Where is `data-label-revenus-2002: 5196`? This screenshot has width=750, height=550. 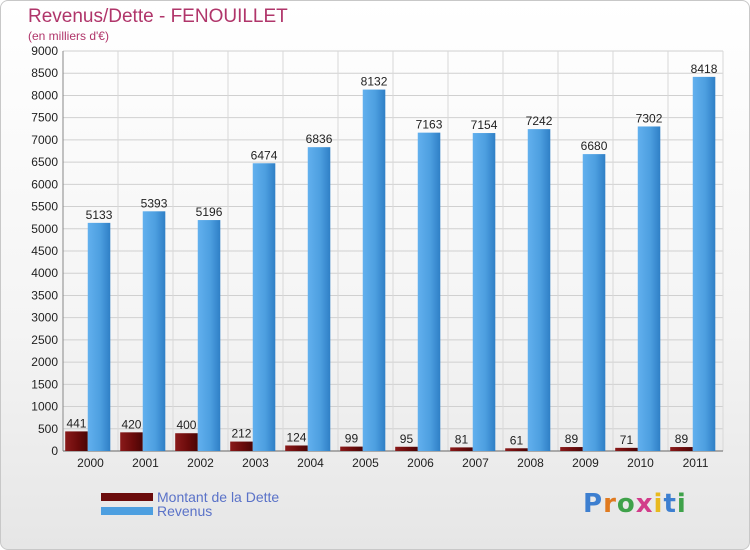 data-label-revenus-2002: 5196 is located at coordinates (209, 212).